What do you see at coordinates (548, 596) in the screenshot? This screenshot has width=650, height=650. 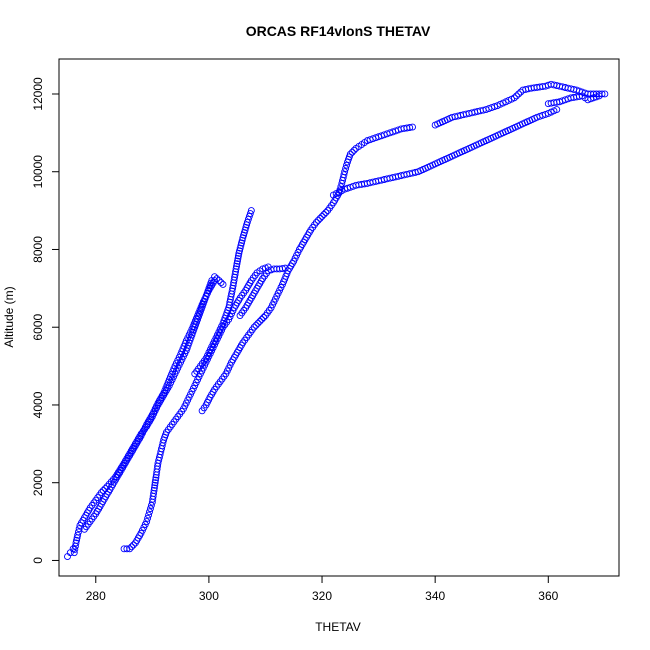 I see `x-tick-label: 360` at bounding box center [548, 596].